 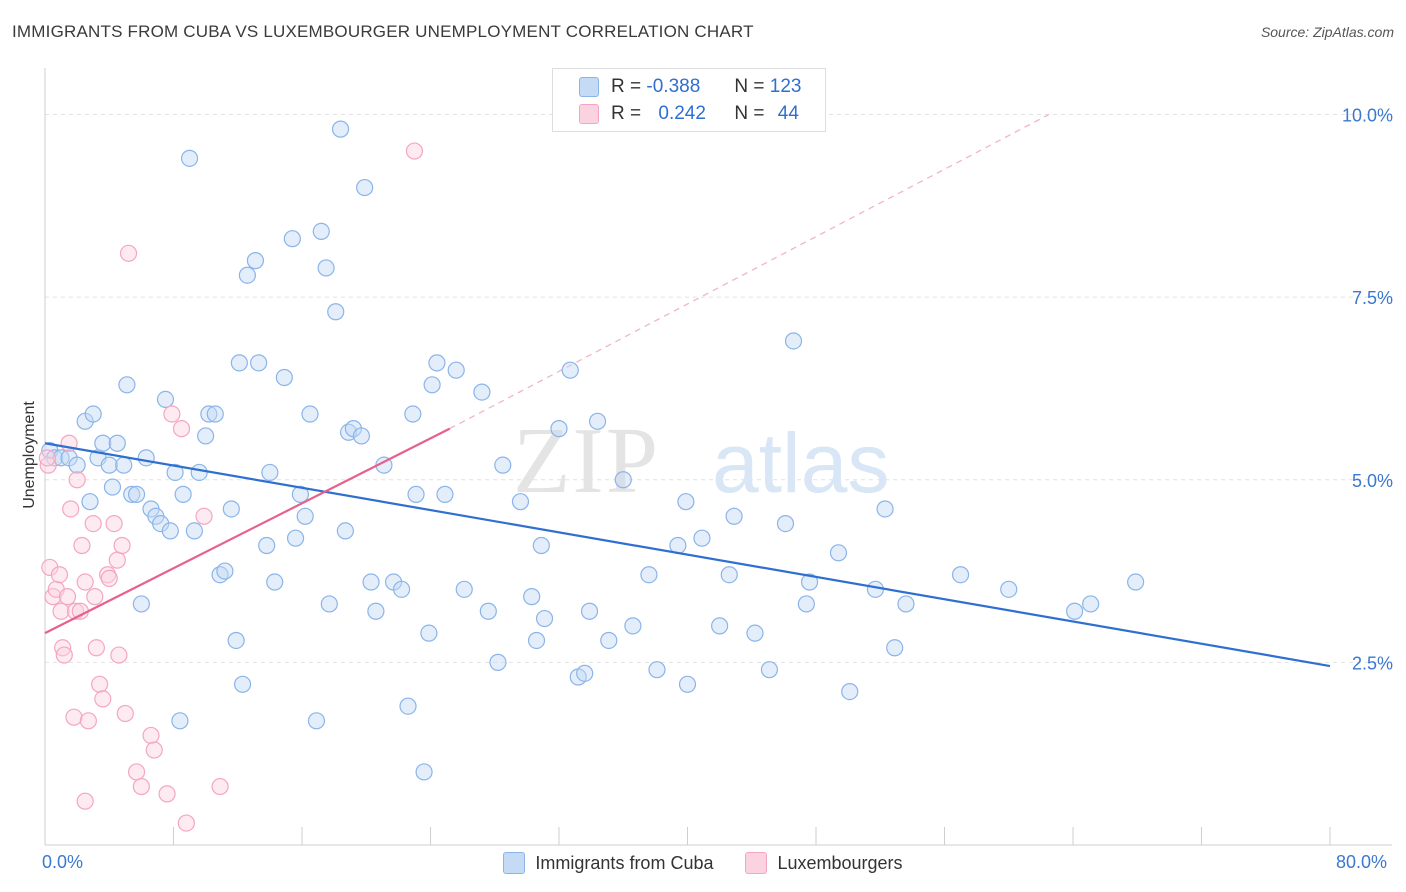 What do you see at coordinates (63, 862) in the screenshot?
I see `x-tick-label-min: 0.0%` at bounding box center [63, 862].